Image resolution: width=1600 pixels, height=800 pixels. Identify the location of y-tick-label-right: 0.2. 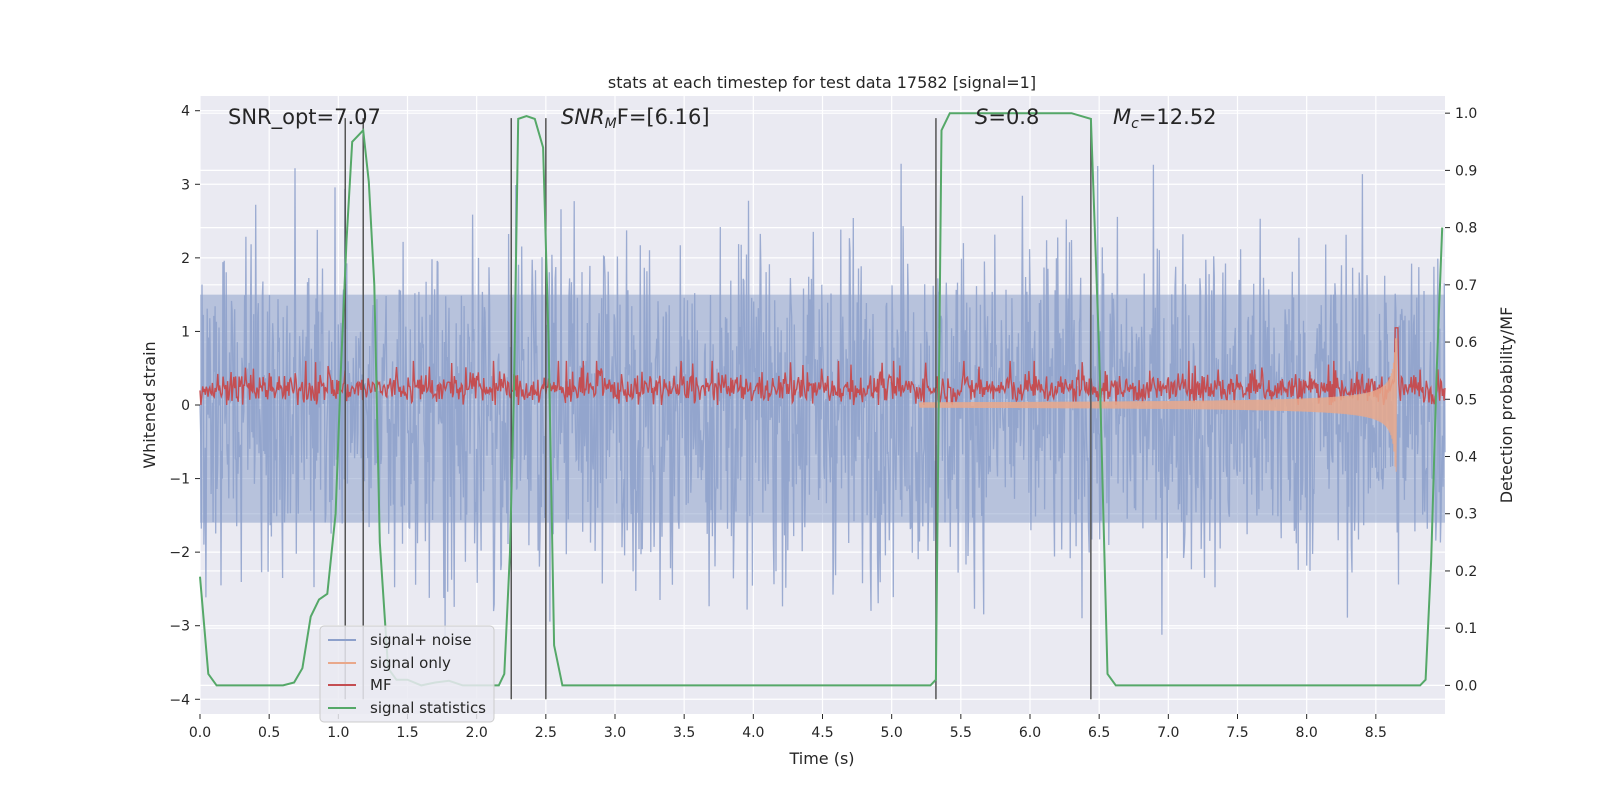
(1466, 572).